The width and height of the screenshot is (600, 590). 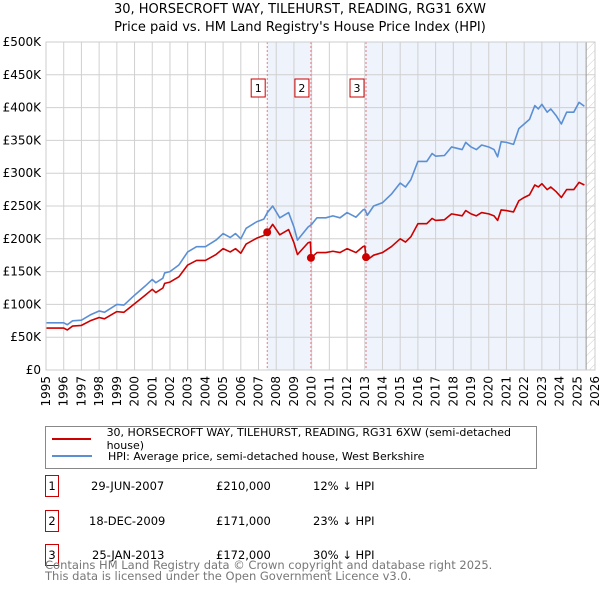 I want to click on x-tick-label: 2000, so click(x=135, y=391).